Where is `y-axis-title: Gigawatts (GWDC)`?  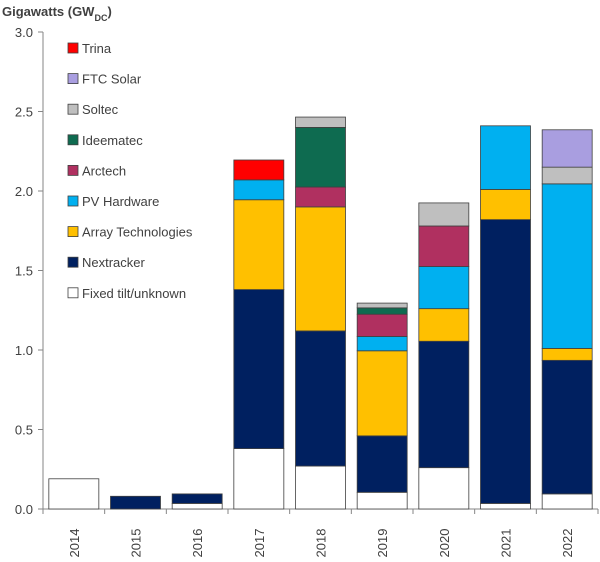
y-axis-title: Gigawatts (GWDC) is located at coordinates (57, 13).